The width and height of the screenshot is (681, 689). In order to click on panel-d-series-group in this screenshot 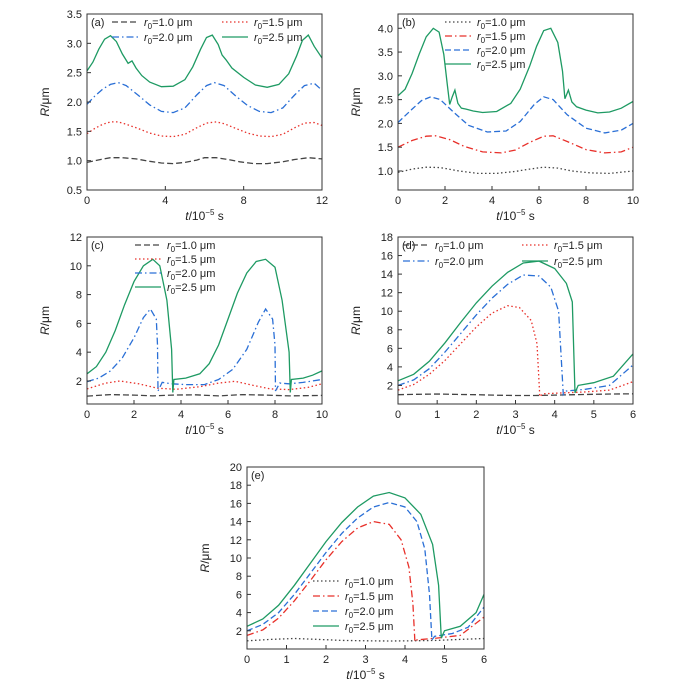, I will do `click(515, 329)`.